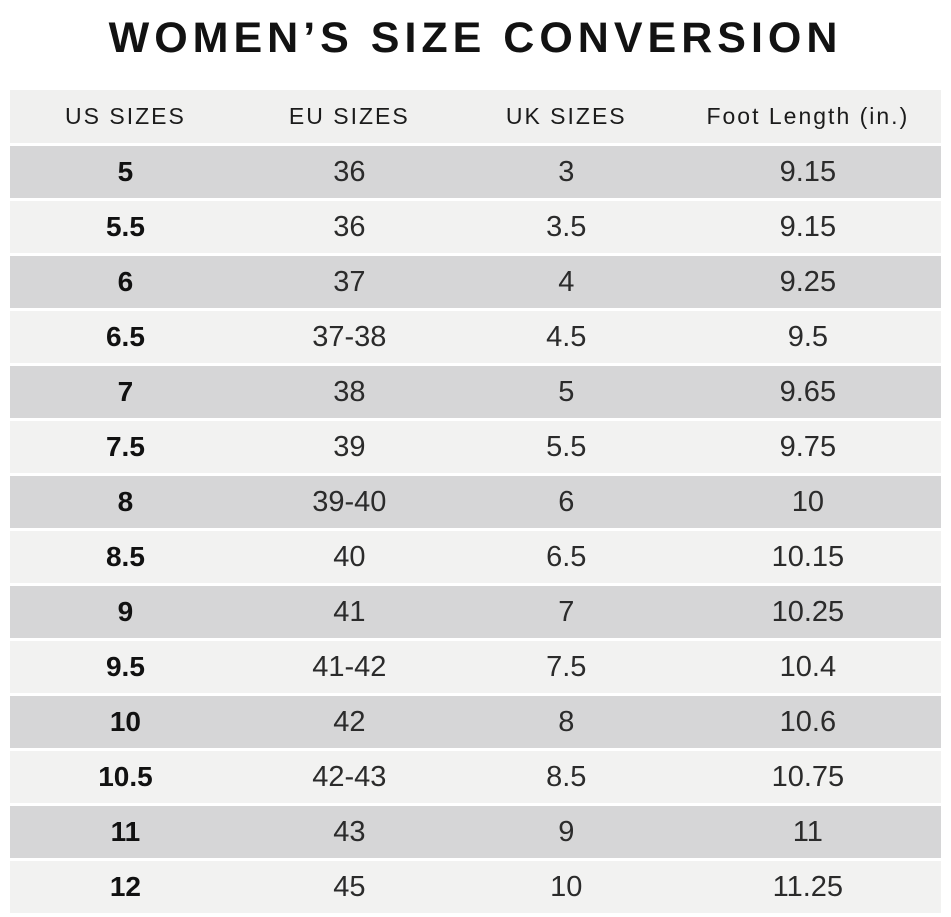  Describe the element at coordinates (808, 336) in the screenshot. I see `cell-foot-length: 9.5` at that location.